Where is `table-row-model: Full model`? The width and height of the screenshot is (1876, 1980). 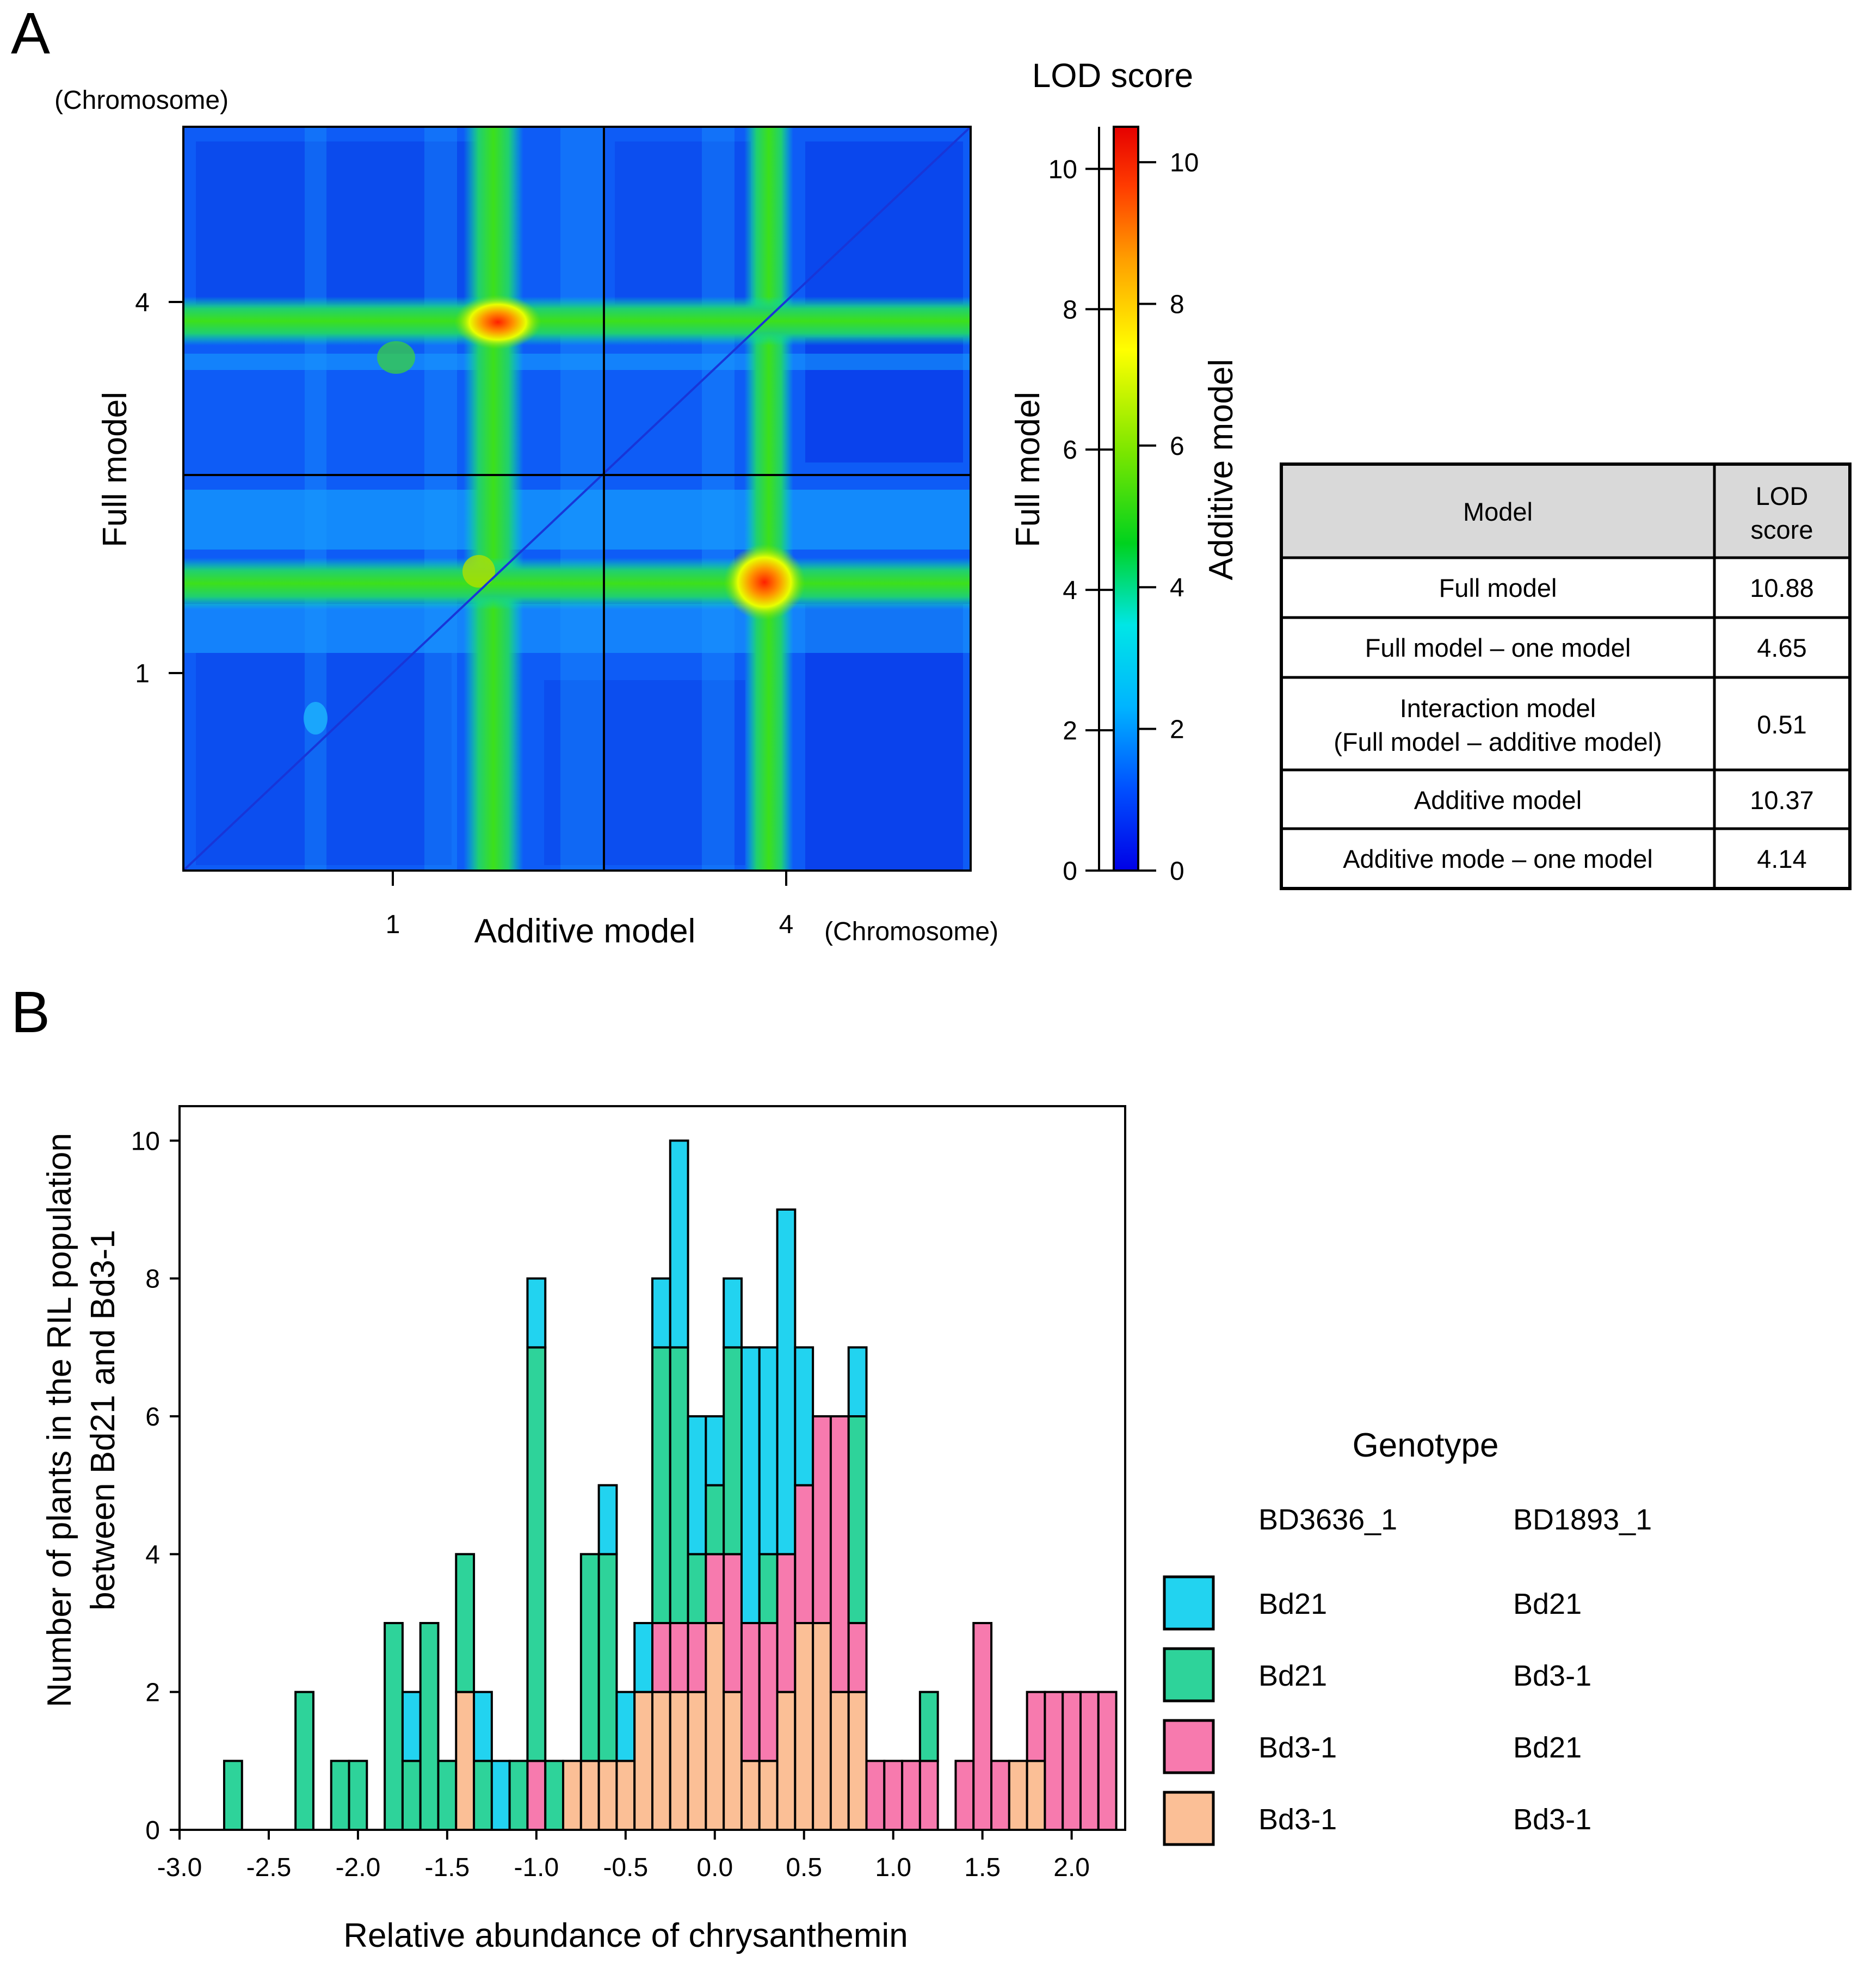 table-row-model: Full model is located at coordinates (1498, 588).